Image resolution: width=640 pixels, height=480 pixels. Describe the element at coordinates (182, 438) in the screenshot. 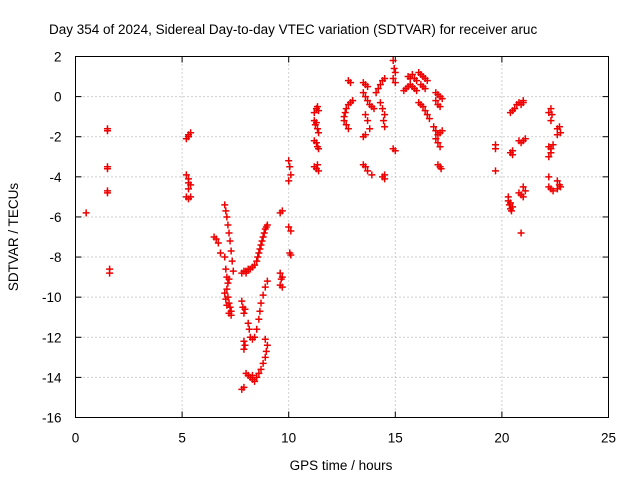

I see `x-tick-label: 5` at that location.